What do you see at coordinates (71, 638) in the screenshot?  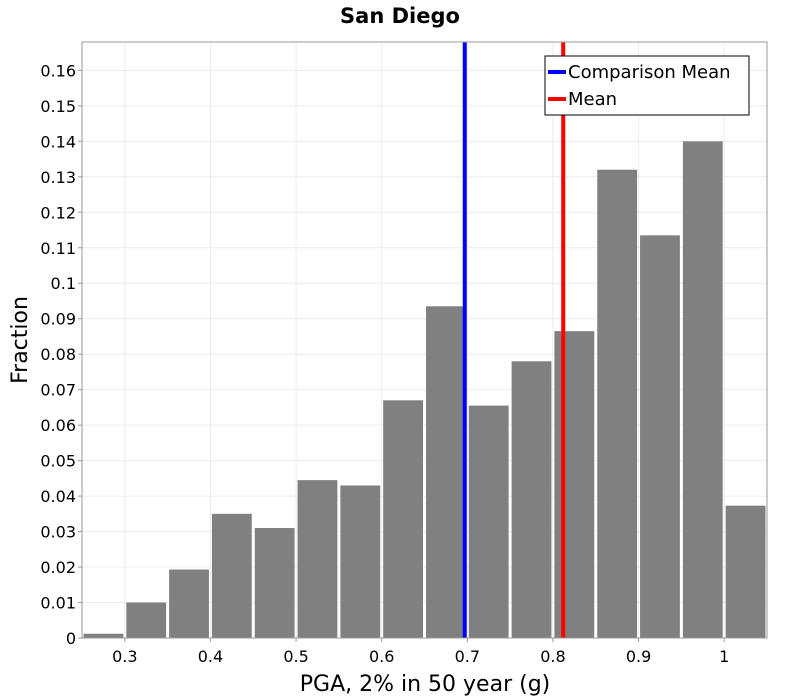 I see `y-tick-label: 0` at bounding box center [71, 638].